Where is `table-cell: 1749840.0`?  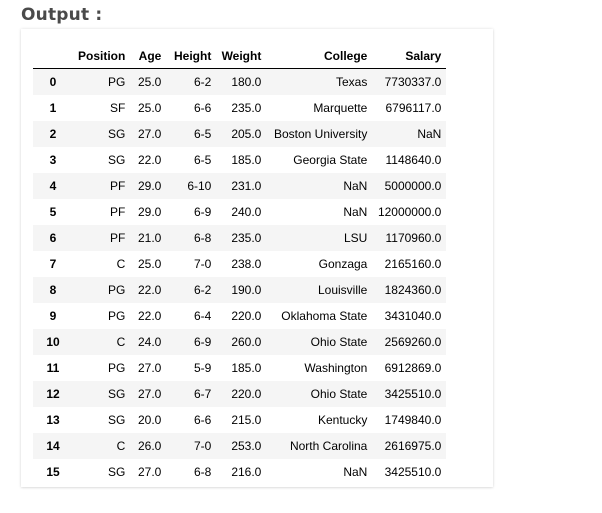 table-cell: 1749840.0 is located at coordinates (413, 420).